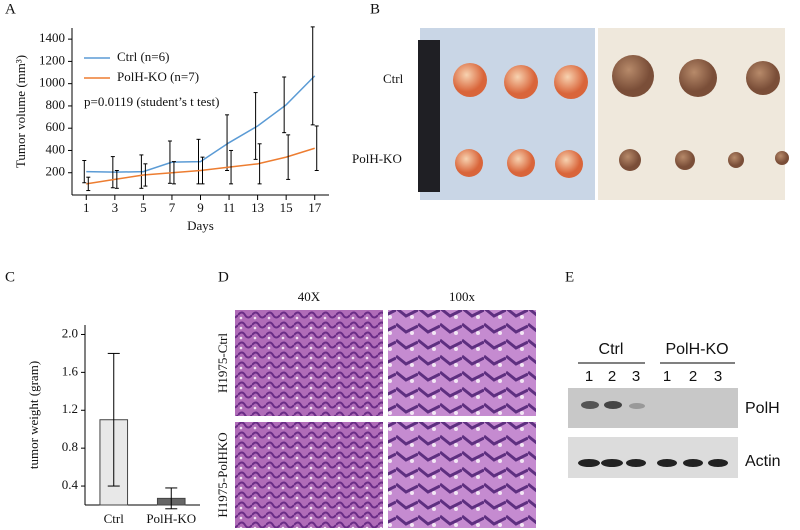 Image resolution: width=800 pixels, height=530 pixels. Describe the element at coordinates (286, 207) in the screenshot. I see `x-tick-label: 15` at that location.